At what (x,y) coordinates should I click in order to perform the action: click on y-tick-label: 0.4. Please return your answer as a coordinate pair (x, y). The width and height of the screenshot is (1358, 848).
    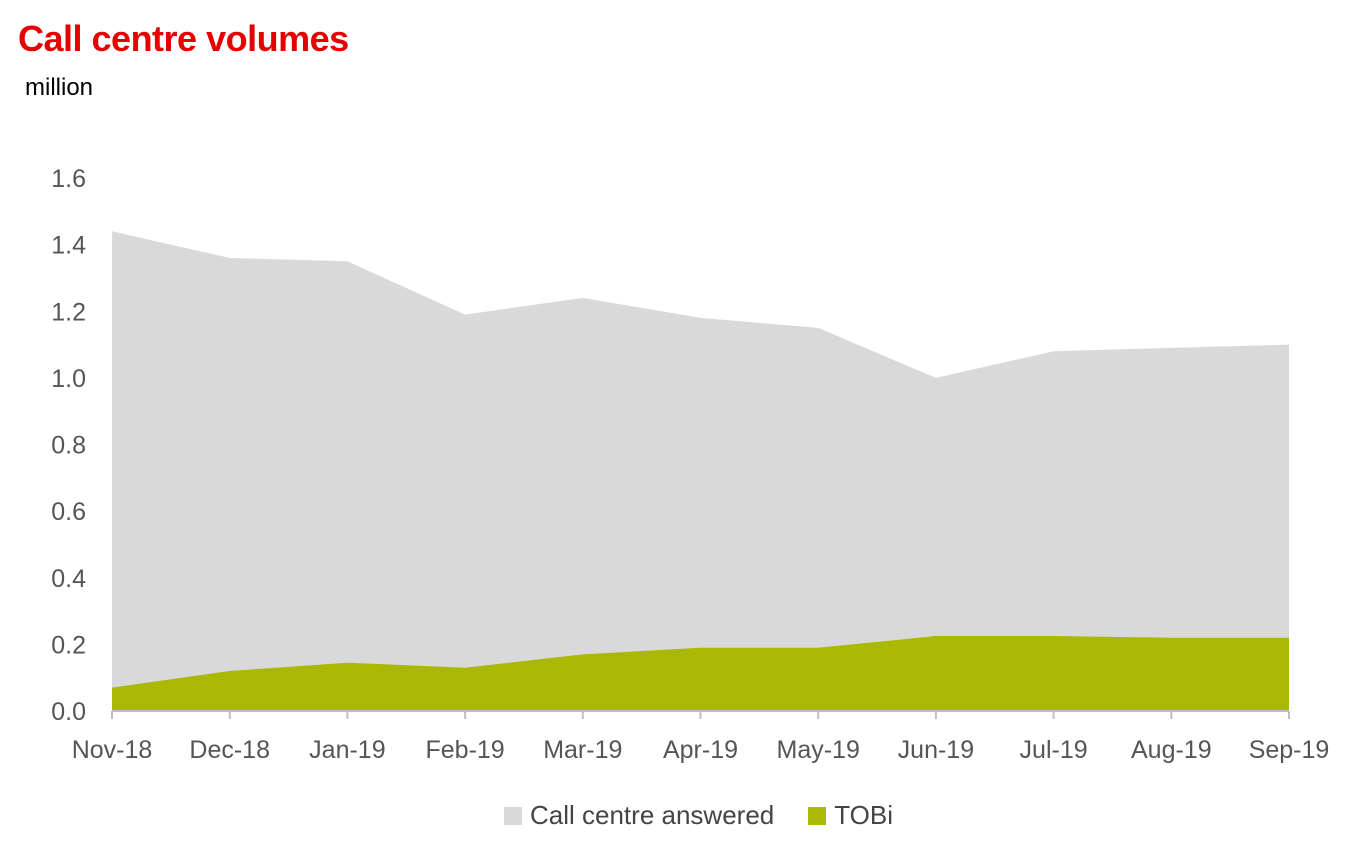
    Looking at the image, I should click on (68, 579).